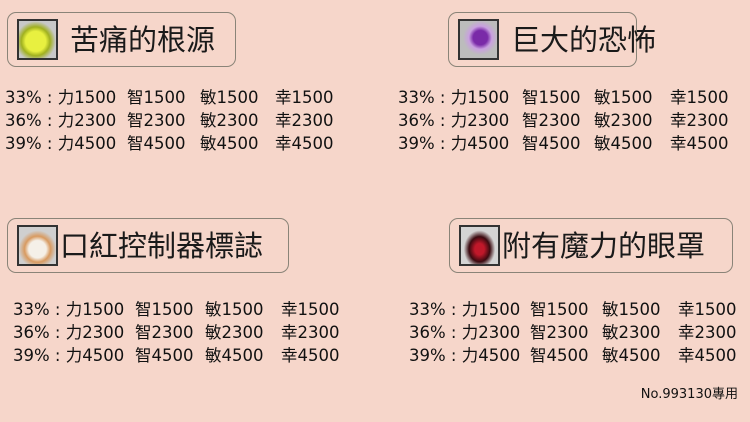  Describe the element at coordinates (584, 40) in the screenshot. I see `item-name: 巨大的恐怖` at that location.